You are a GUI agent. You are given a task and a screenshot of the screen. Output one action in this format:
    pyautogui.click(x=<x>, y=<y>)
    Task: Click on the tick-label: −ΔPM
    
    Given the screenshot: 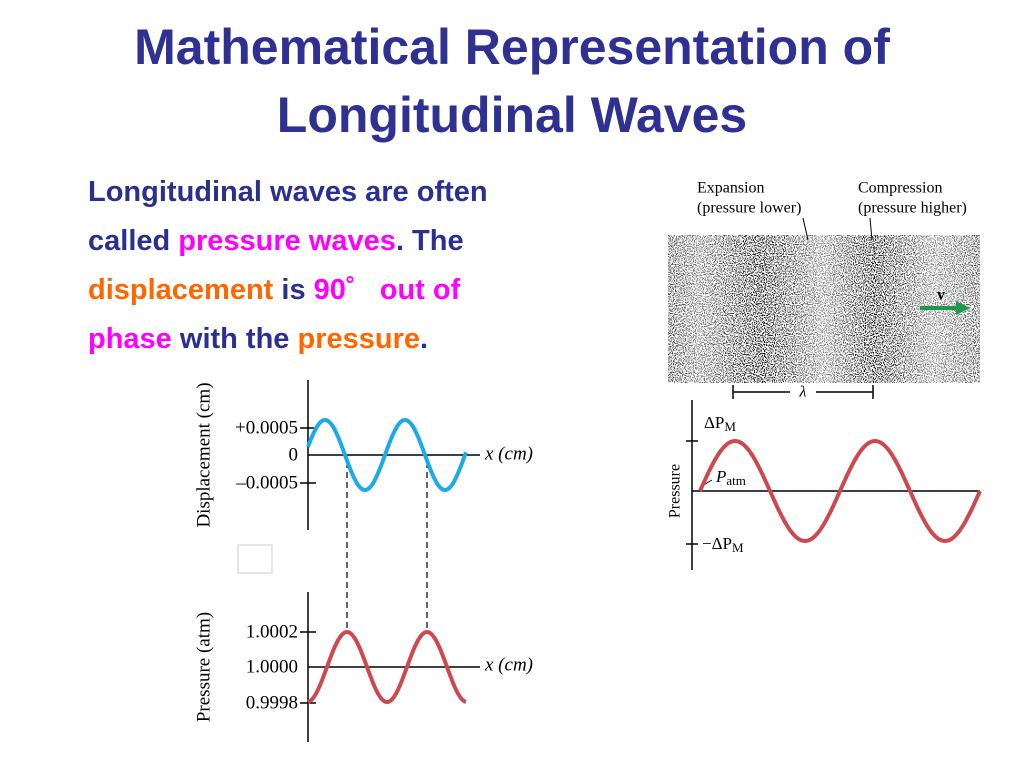 What is the action you would take?
    pyautogui.click(x=723, y=544)
    